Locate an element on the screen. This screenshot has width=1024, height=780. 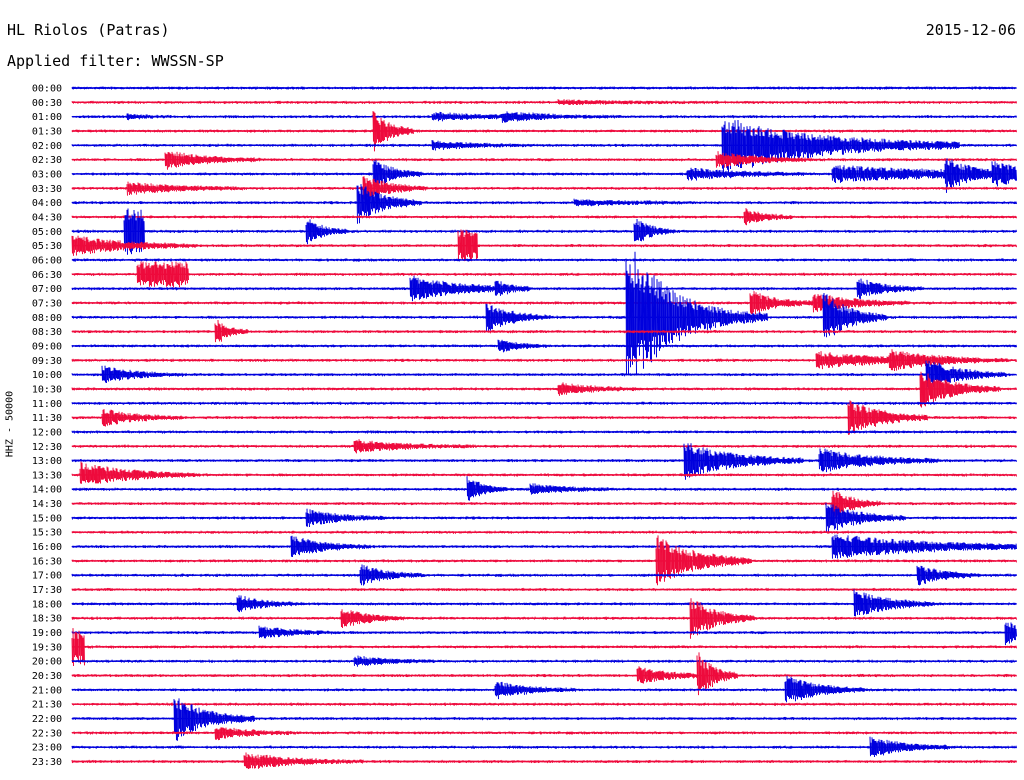
time-label-0030: 00:30 is located at coordinates (47, 103).